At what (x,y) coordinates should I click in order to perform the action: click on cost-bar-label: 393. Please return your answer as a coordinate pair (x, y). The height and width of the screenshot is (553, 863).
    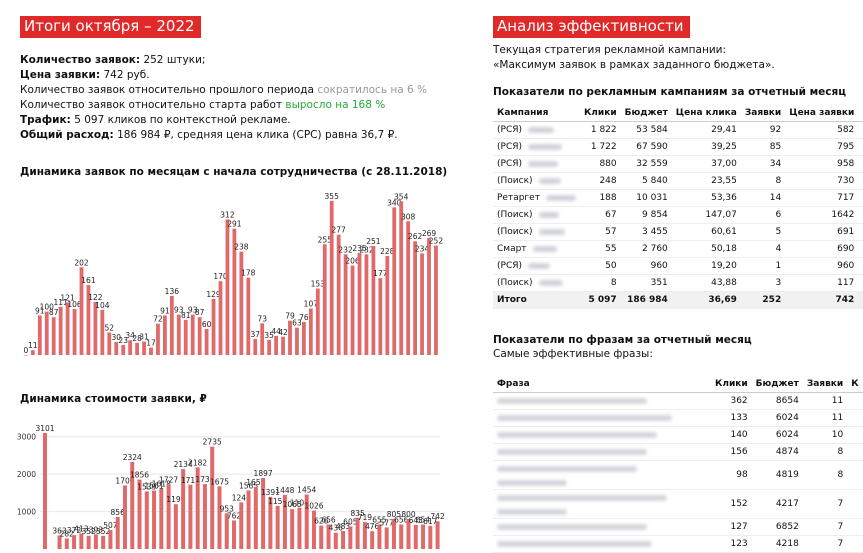
    Looking at the image, I should click on (96, 529).